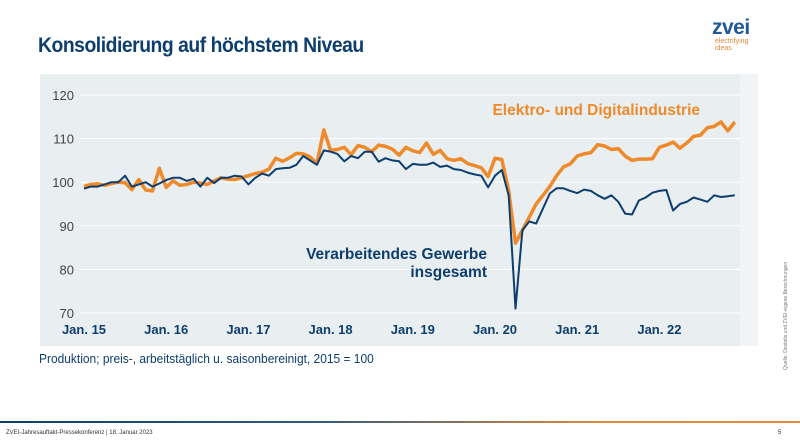  What do you see at coordinates (723, 48) in the screenshot?
I see `logo-tagline-2: ideas` at bounding box center [723, 48].